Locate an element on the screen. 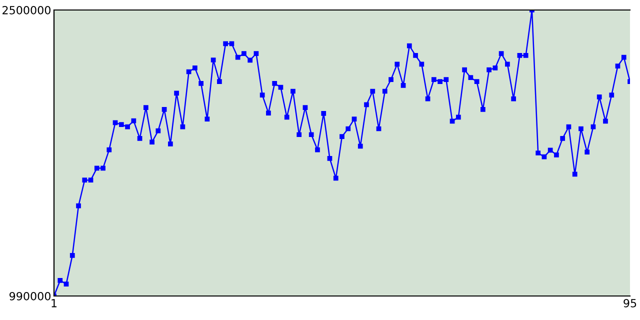  y-tick-label: 2500000 is located at coordinates (26, 10).